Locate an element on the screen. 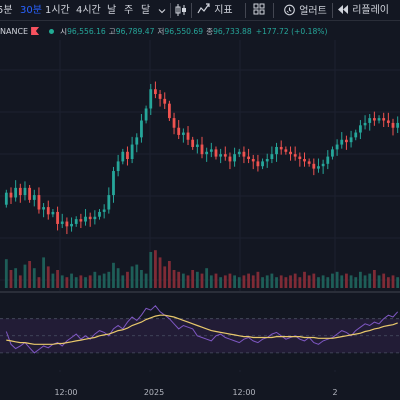  replay-button: 리플레이 is located at coordinates (363, 10).